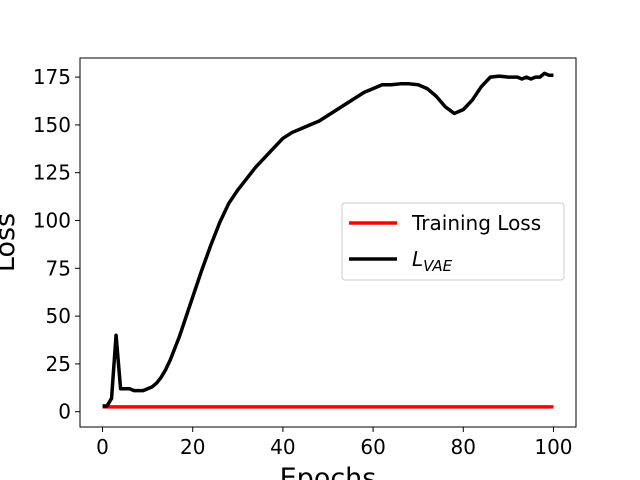 Image resolution: width=640 pixels, height=480 pixels. I want to click on y-axis-label: Loss, so click(10, 242).